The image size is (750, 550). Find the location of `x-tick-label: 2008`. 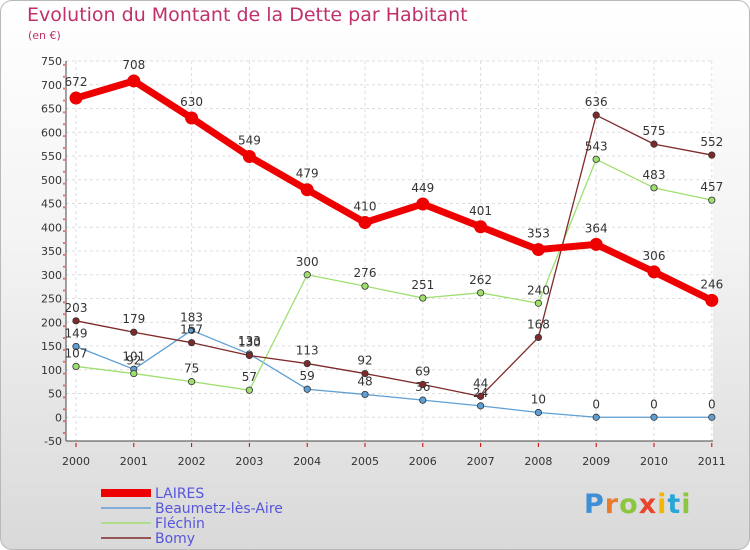

x-tick-label: 2008 is located at coordinates (538, 461).